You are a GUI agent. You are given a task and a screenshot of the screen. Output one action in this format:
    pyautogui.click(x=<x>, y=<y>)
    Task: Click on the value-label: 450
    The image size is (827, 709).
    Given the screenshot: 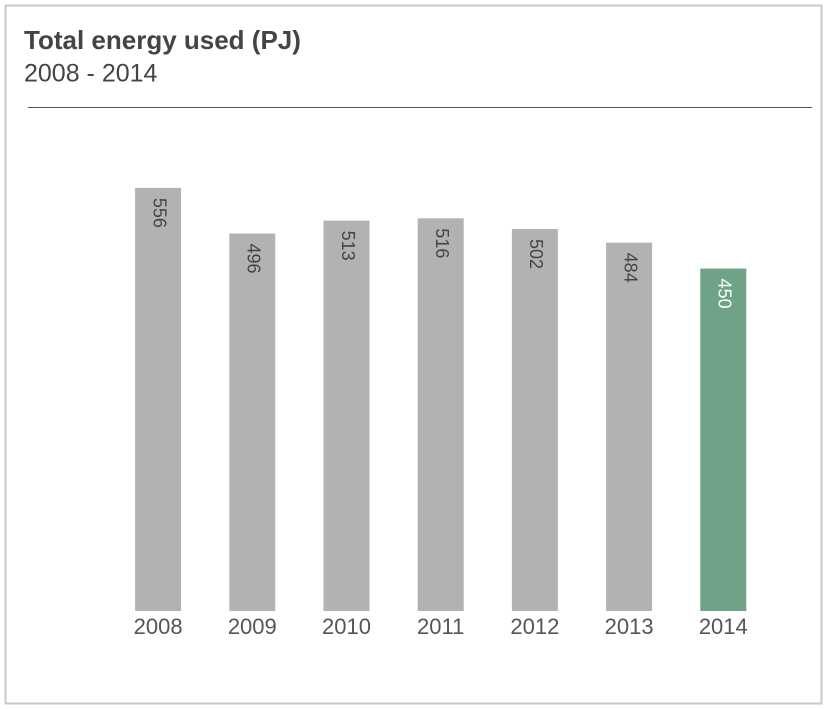 What is the action you would take?
    pyautogui.click(x=725, y=294)
    